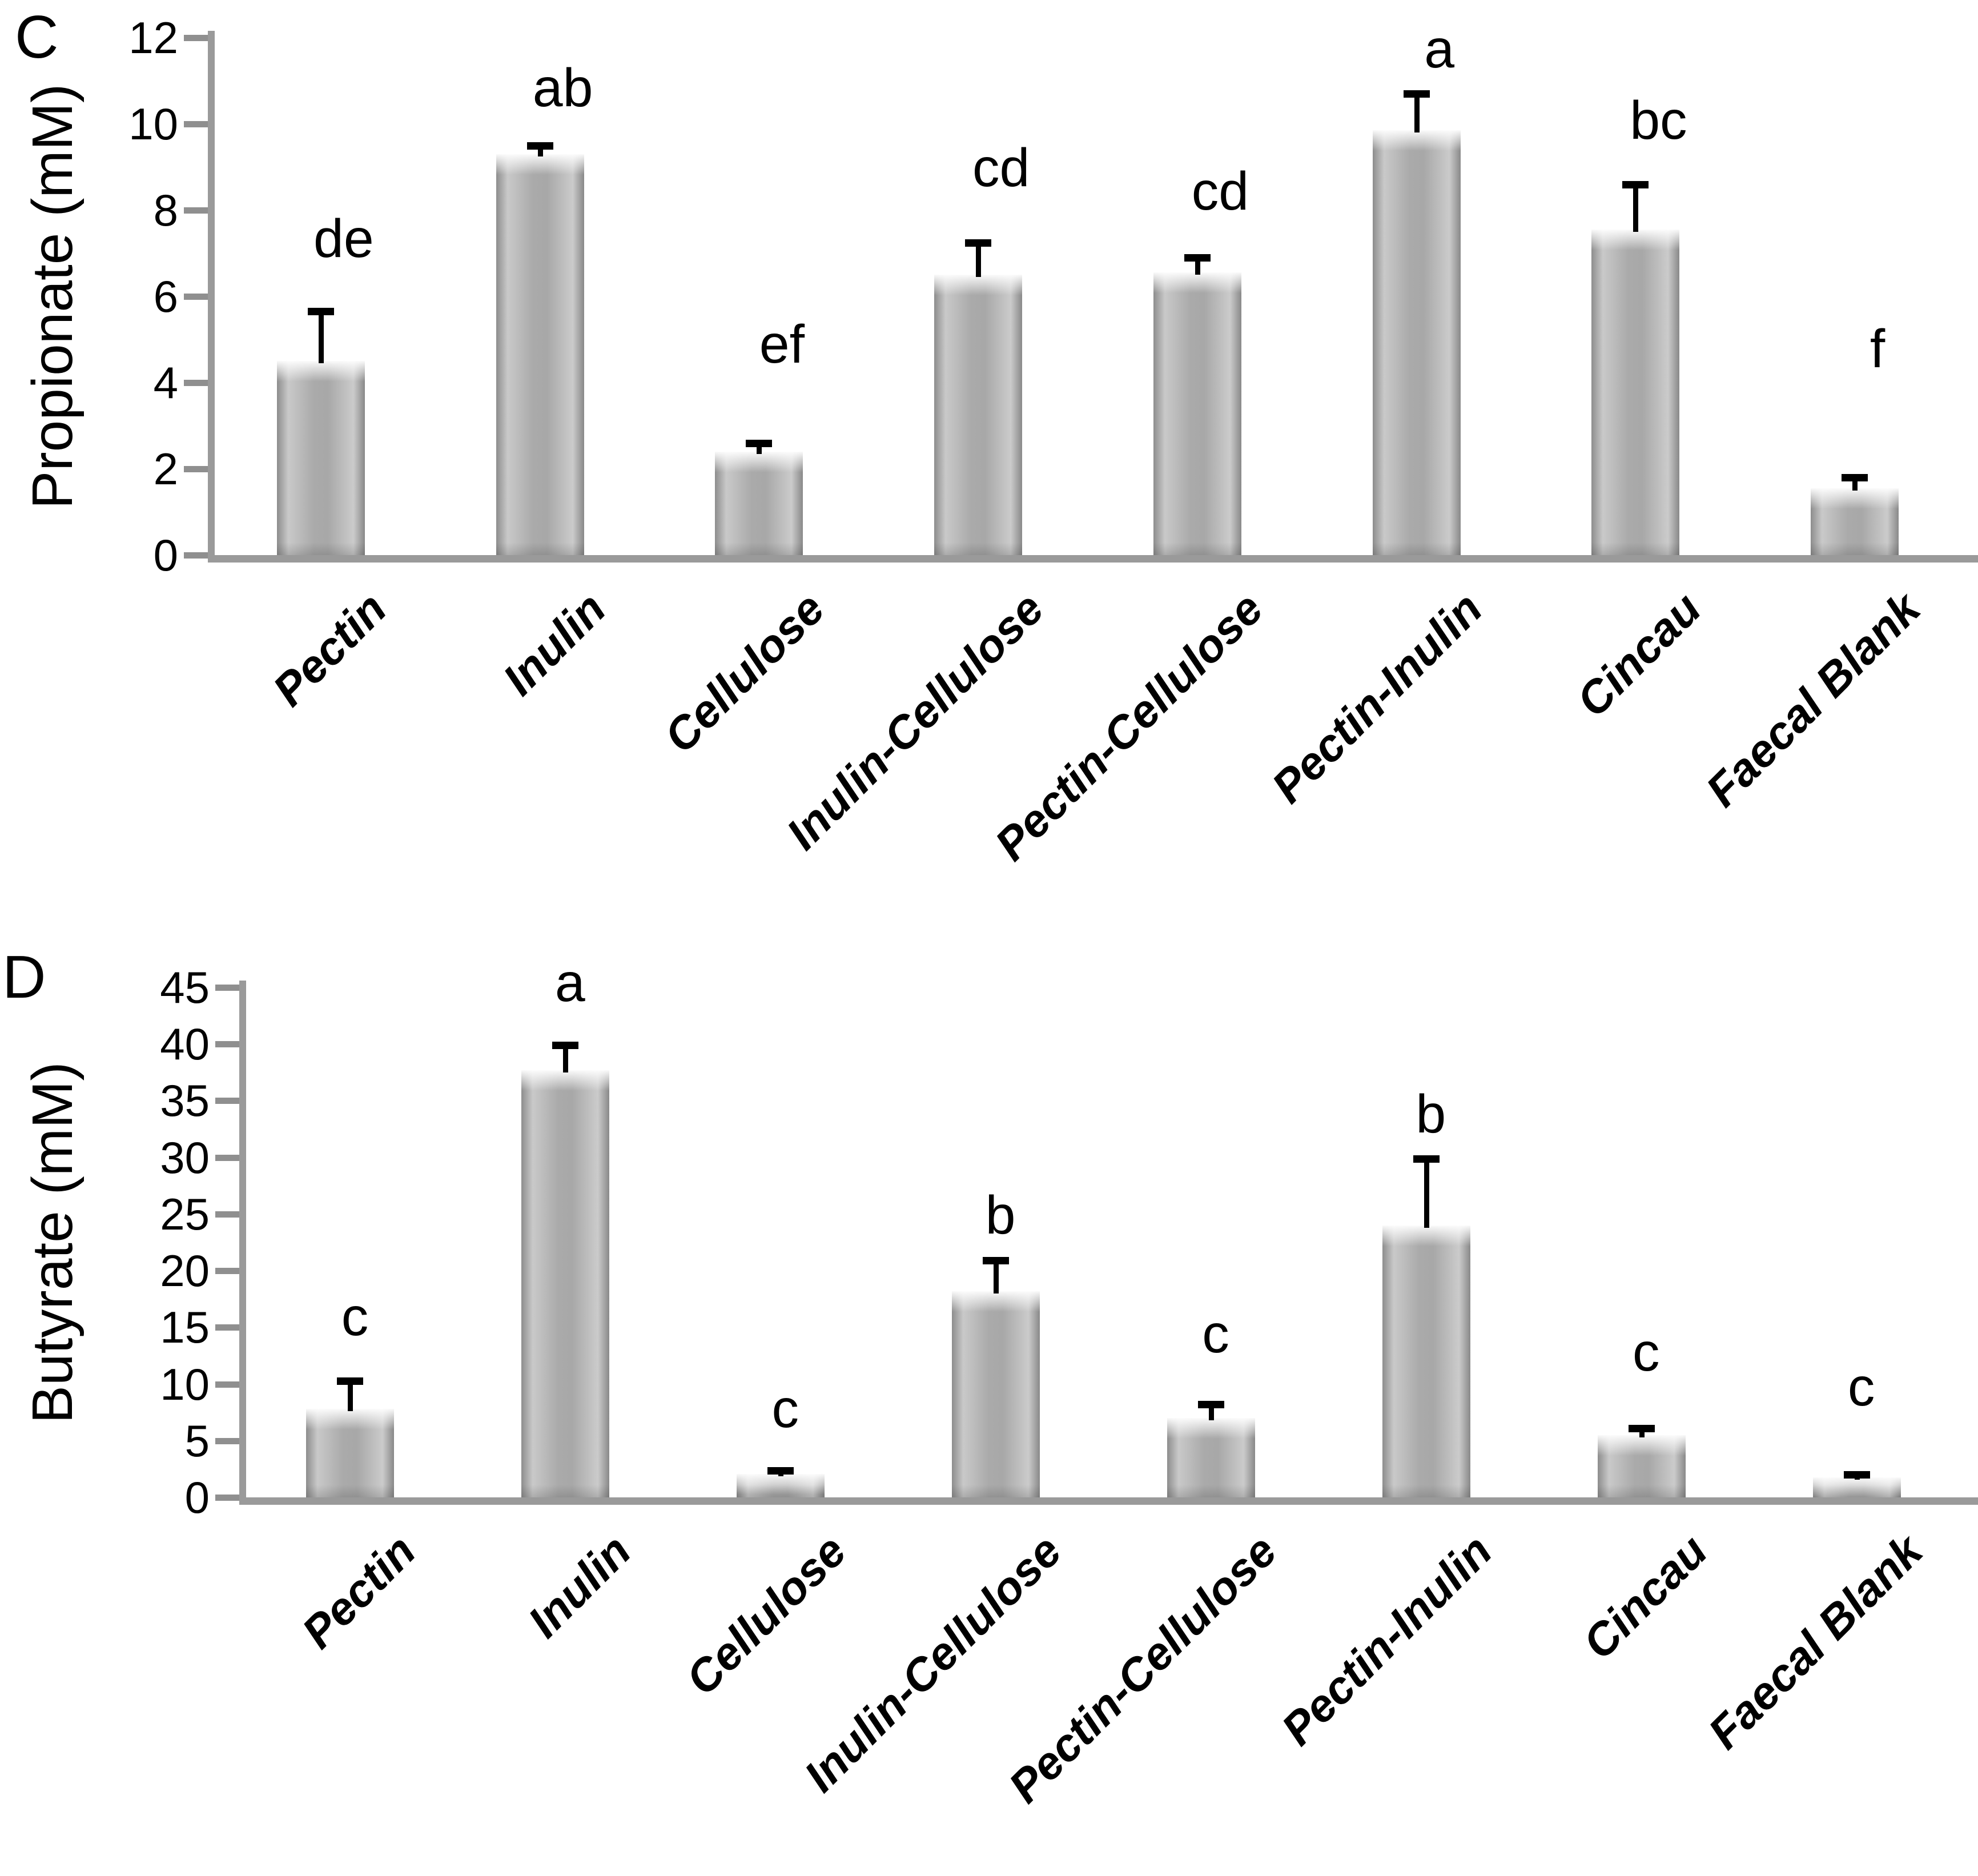 Image resolution: width=1978 pixels, height=1876 pixels. What do you see at coordinates (185, 1214) in the screenshot?
I see `y-axis-tick-label: 25` at bounding box center [185, 1214].